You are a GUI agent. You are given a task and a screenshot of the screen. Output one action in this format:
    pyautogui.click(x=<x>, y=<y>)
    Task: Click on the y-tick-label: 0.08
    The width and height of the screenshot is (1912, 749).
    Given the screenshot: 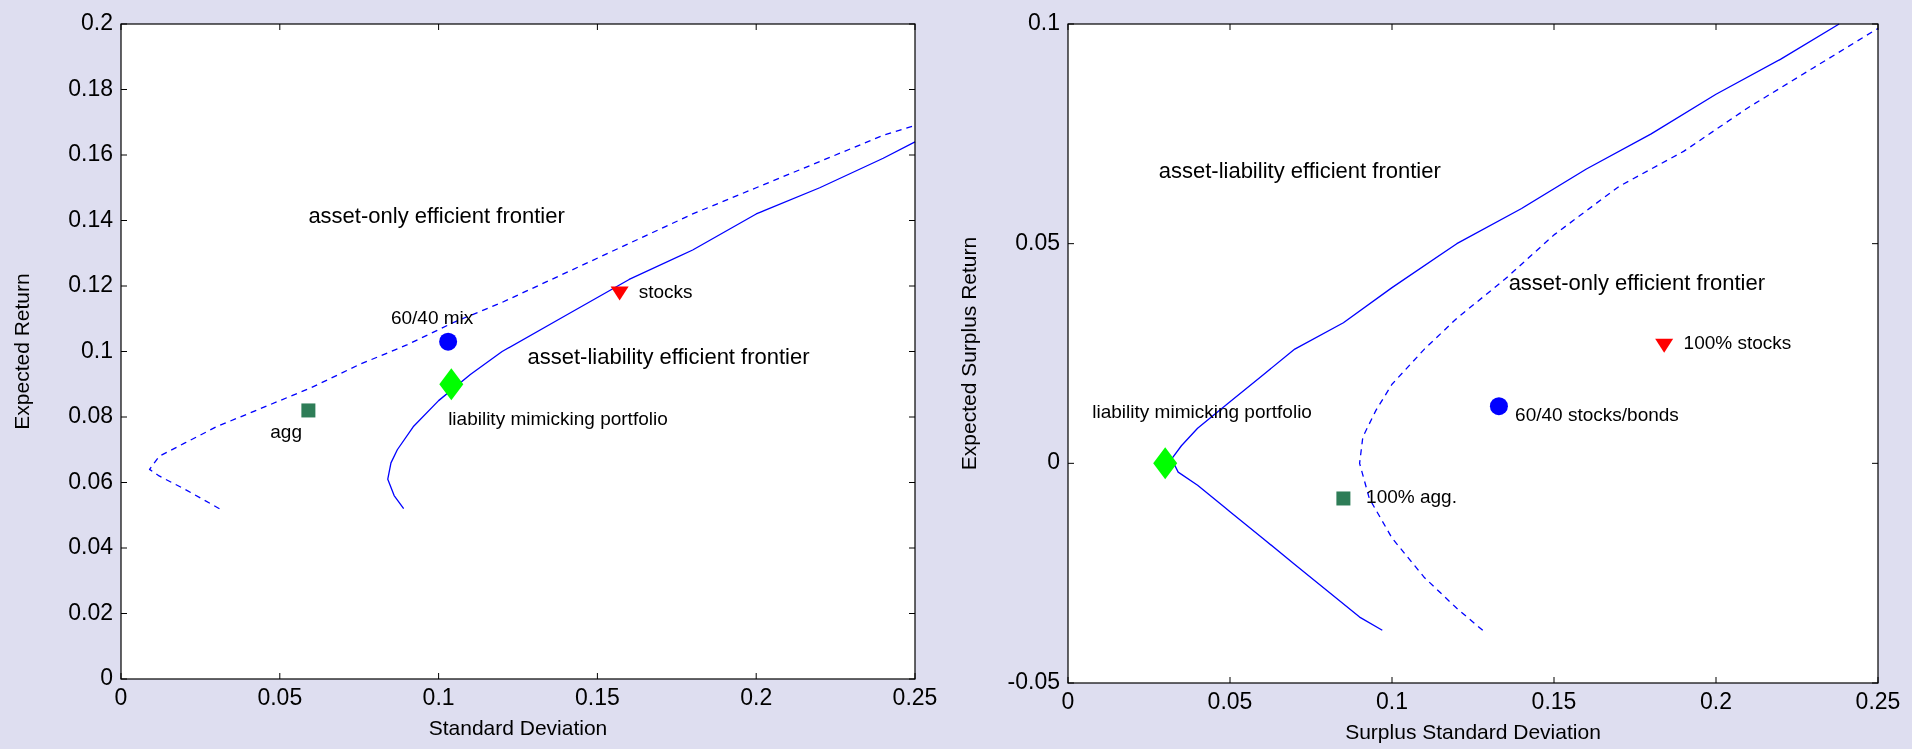 What is the action you would take?
    pyautogui.click(x=90, y=415)
    